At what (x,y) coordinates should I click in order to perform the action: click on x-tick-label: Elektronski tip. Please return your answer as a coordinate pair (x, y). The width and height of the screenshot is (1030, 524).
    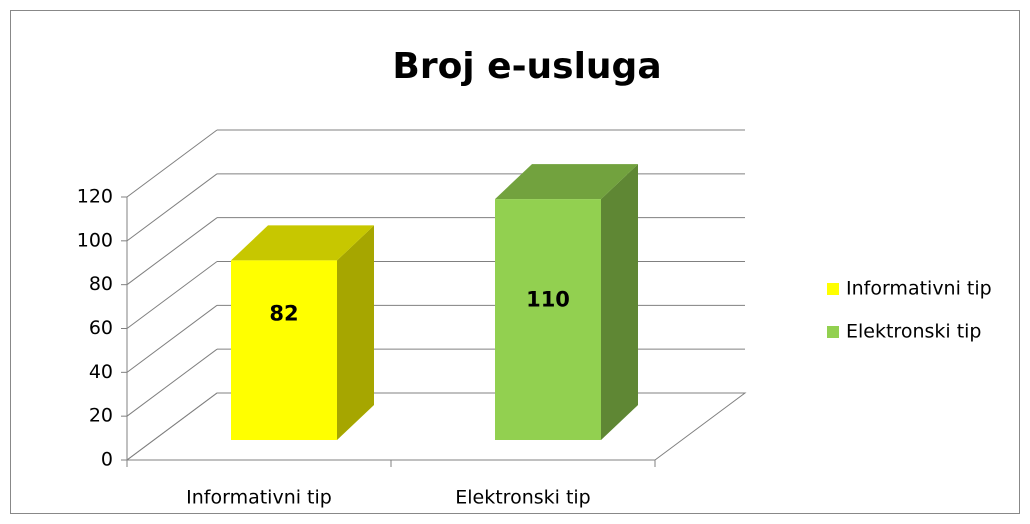
    Looking at the image, I should click on (523, 498).